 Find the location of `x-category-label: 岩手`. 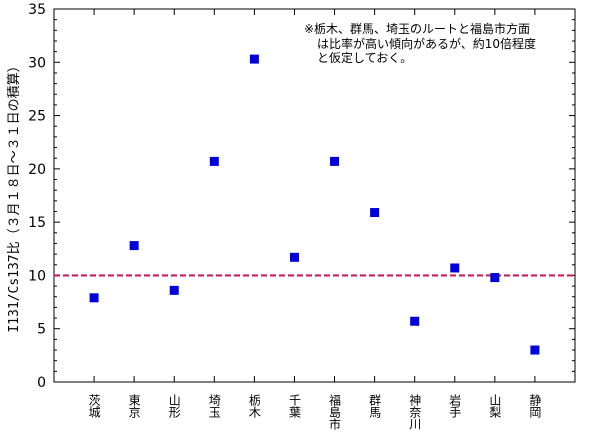

x-category-label: 岩手 is located at coordinates (455, 405).